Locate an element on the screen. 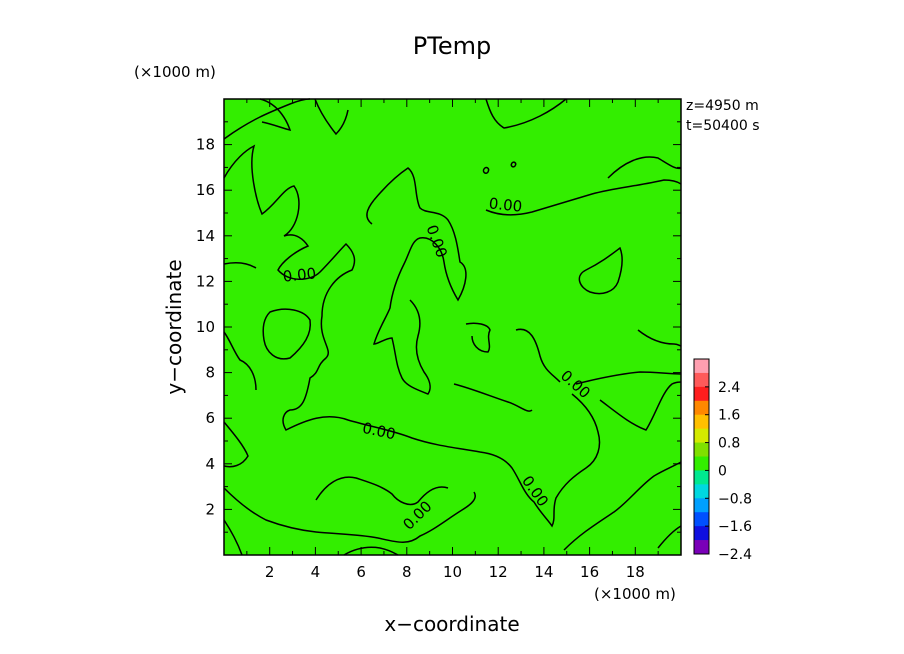 This screenshot has width=904, height=654. y-tick-label: 8 is located at coordinates (210, 373).